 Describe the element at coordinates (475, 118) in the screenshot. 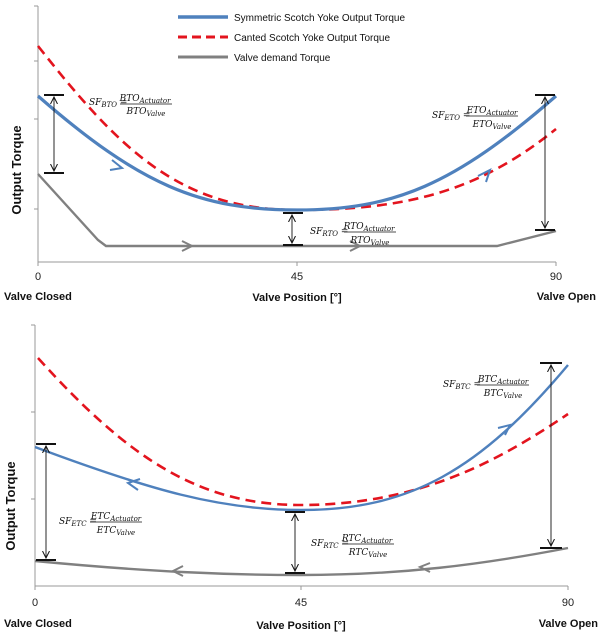

I see `top-formula-eto: SFETO = ETOActuator ETOValve` at that location.